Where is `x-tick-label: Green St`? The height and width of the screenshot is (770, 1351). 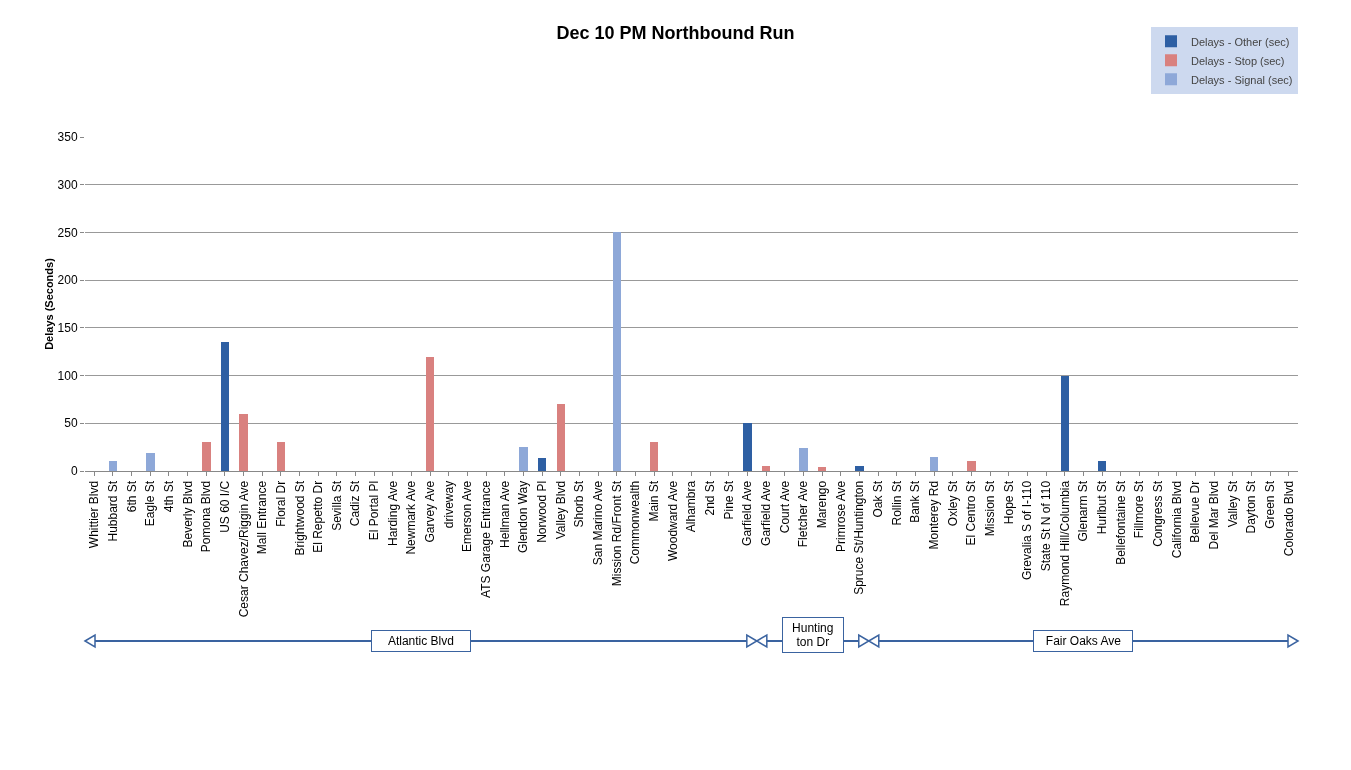
x-tick-label: Green St is located at coordinates (1269, 504).